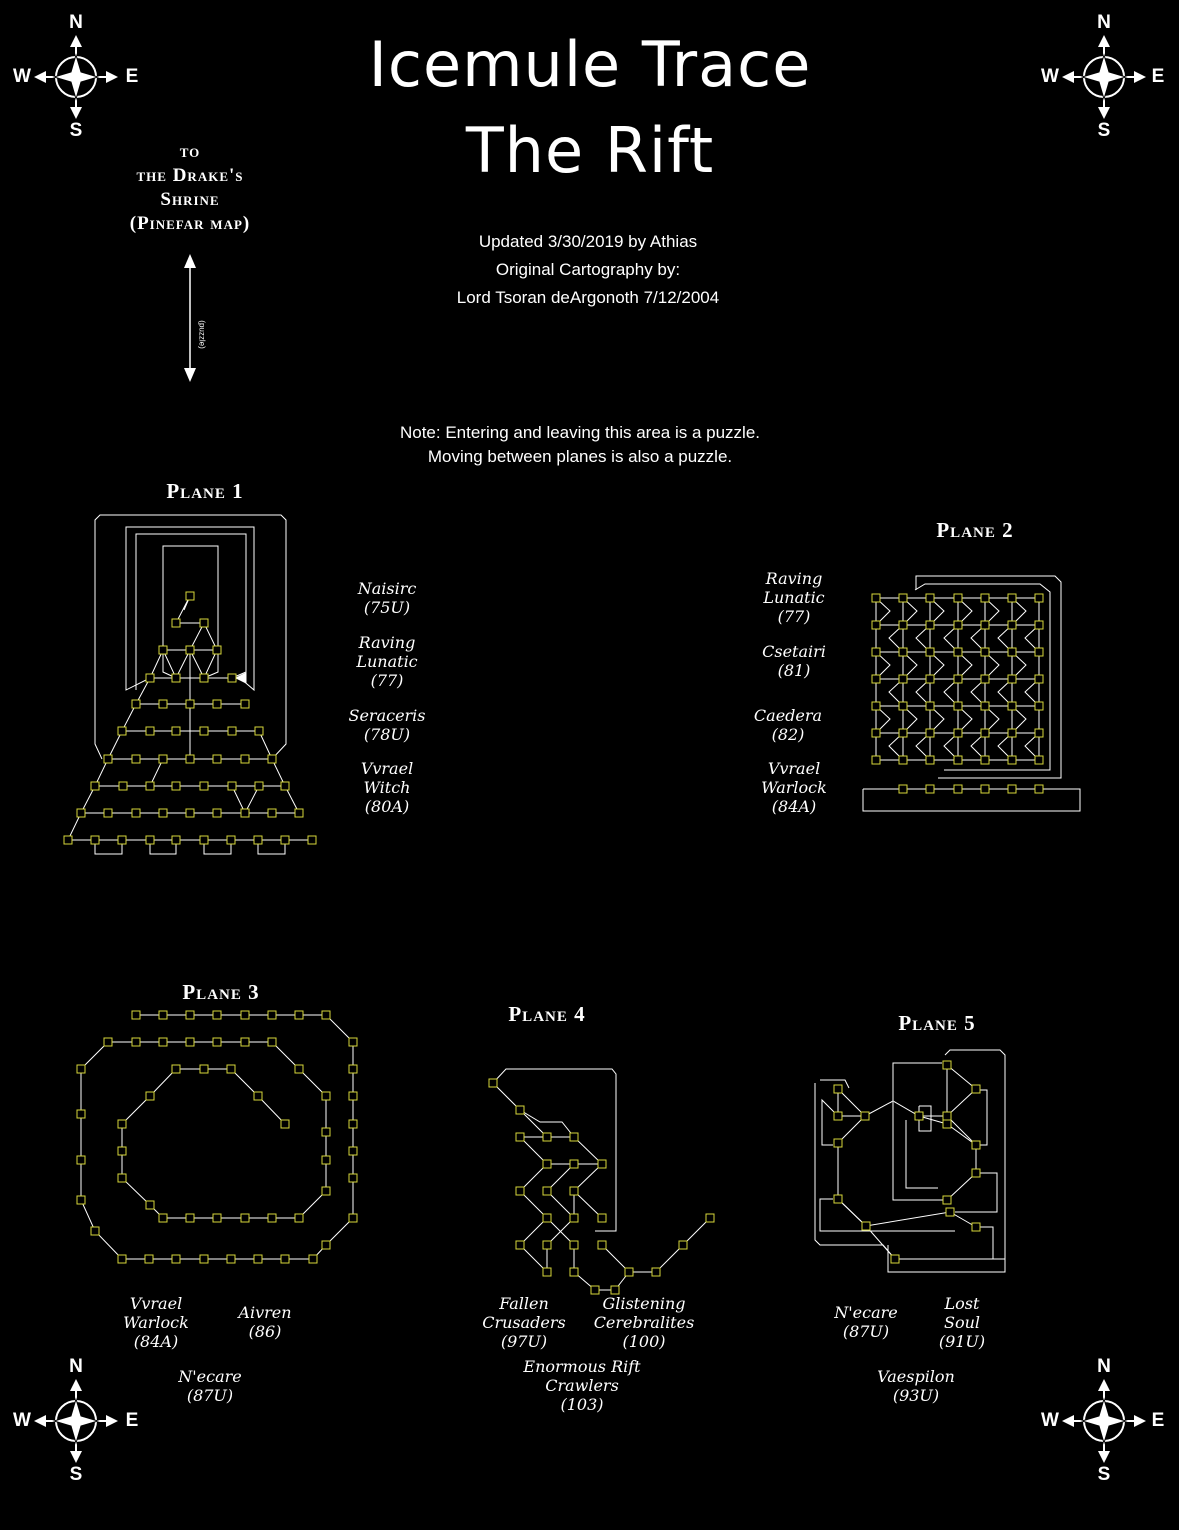 The image size is (1179, 1530). Describe the element at coordinates (524, 1303) in the screenshot. I see `creature-name: Fallen` at that location.